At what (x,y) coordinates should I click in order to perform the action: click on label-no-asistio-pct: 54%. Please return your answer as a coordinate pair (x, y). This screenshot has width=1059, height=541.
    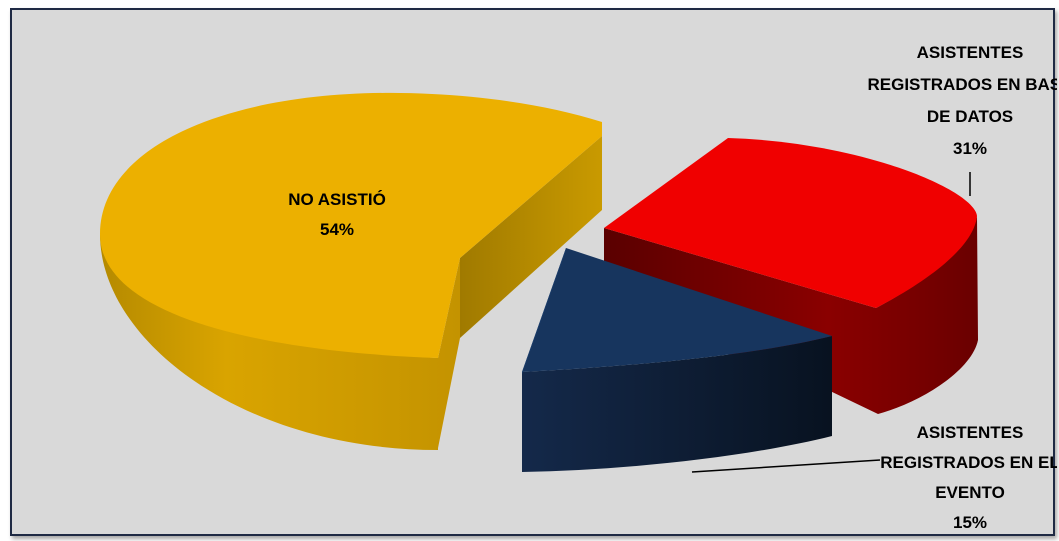
    Looking at the image, I should click on (337, 229).